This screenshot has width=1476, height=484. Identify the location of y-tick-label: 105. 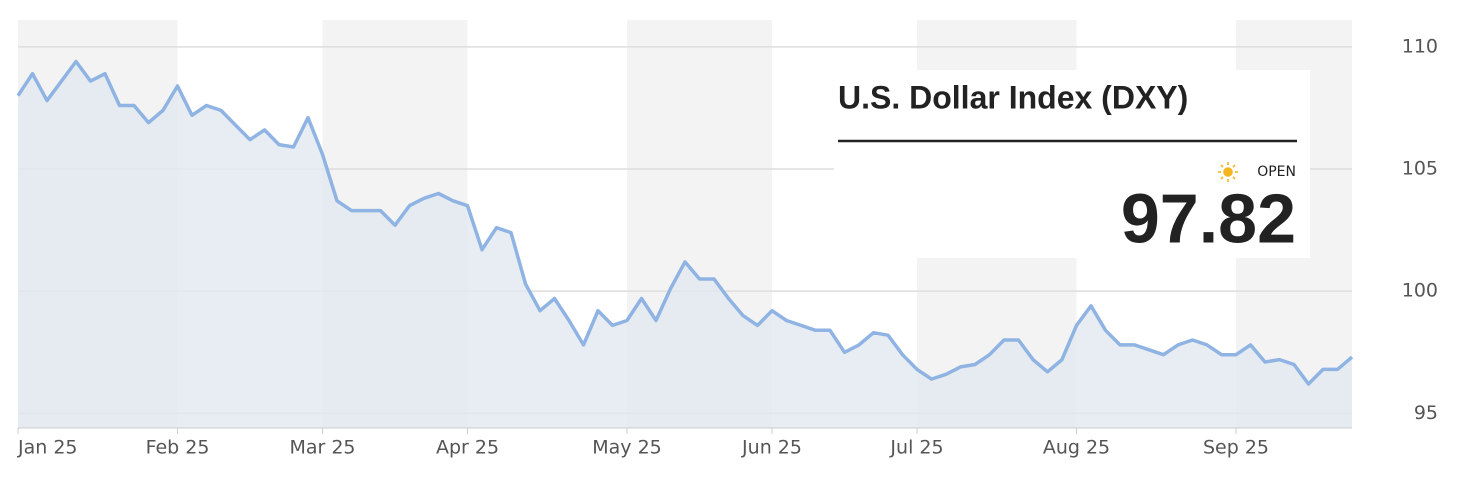
(1420, 169).